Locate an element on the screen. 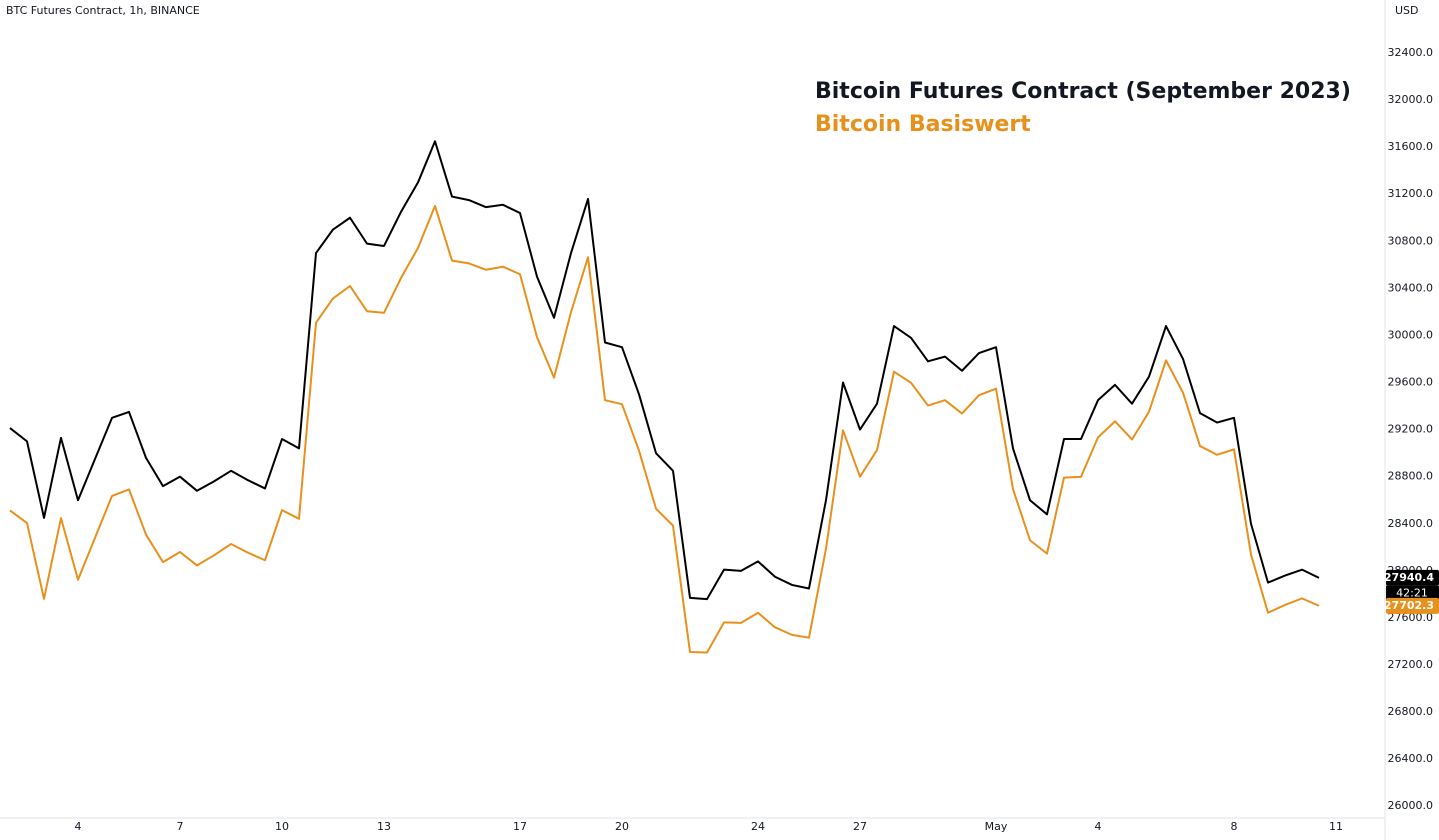  x-tick-label: 11 is located at coordinates (1336, 826).